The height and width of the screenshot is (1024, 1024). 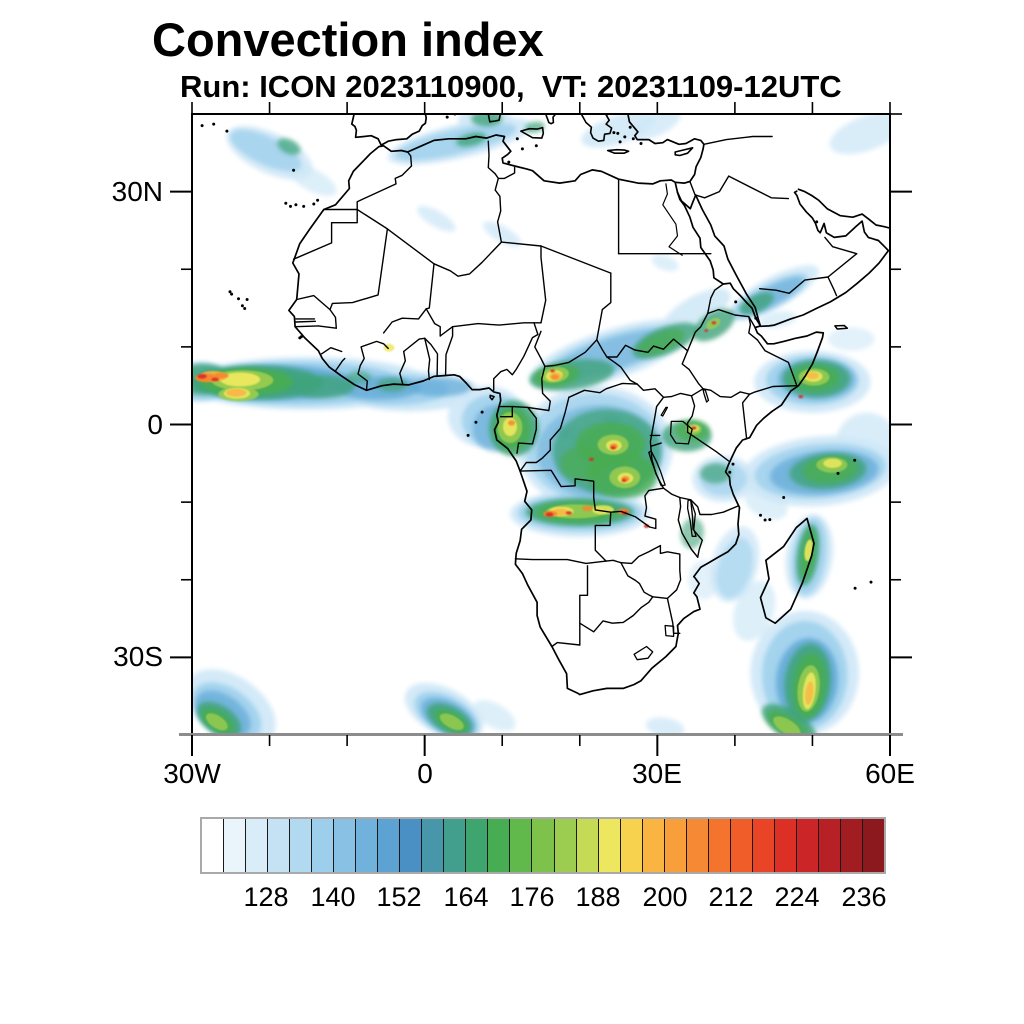 What do you see at coordinates (532, 897) in the screenshot?
I see `colorbar-label-176: 176` at bounding box center [532, 897].